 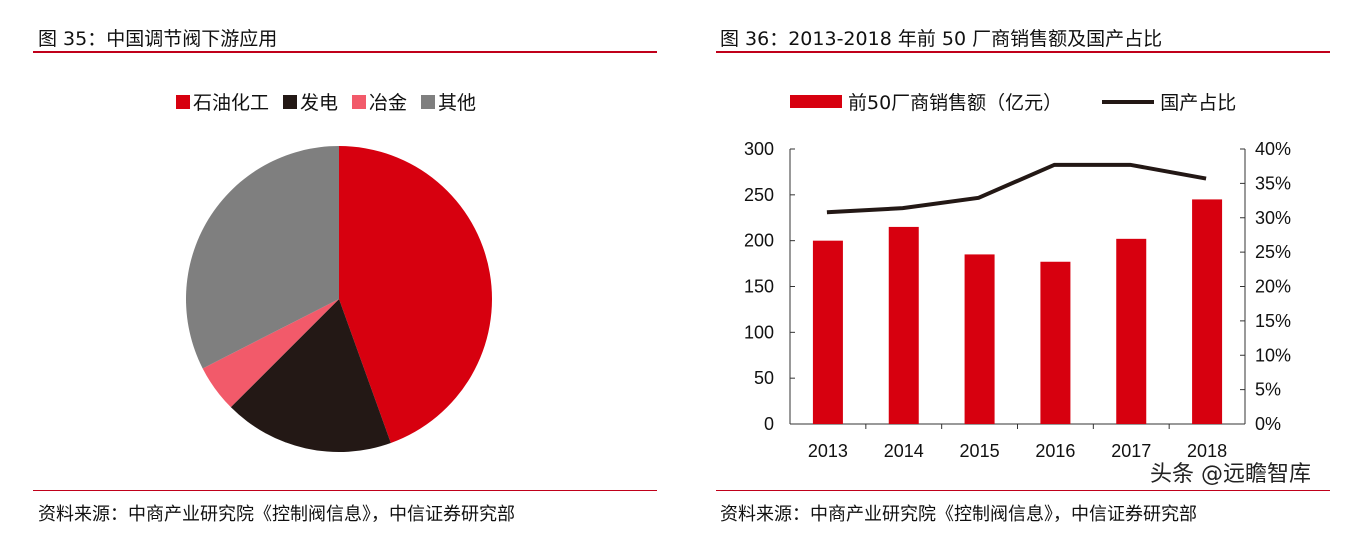 I want to click on x-tick-label: 2016, so click(x=1055, y=451).